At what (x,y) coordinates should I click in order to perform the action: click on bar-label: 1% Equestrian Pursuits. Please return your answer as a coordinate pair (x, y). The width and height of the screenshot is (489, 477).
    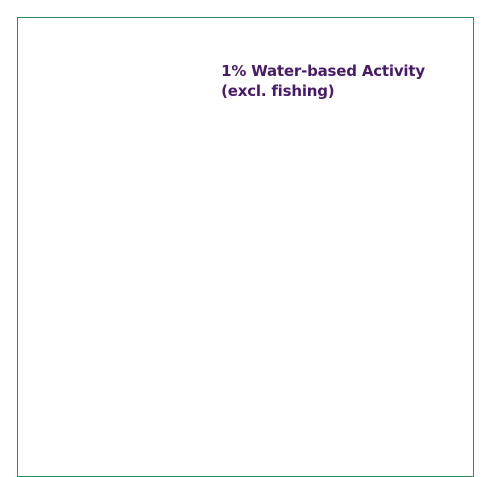
    Looking at the image, I should click on (123, 81).